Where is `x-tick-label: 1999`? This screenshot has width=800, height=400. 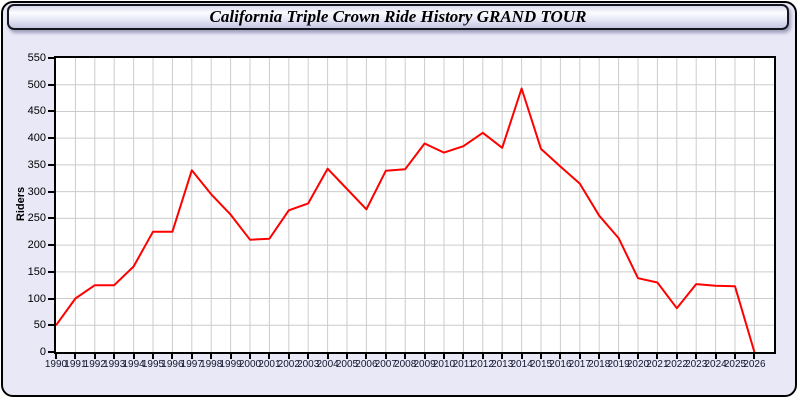 x-tick-label: 1999 is located at coordinates (230, 364).